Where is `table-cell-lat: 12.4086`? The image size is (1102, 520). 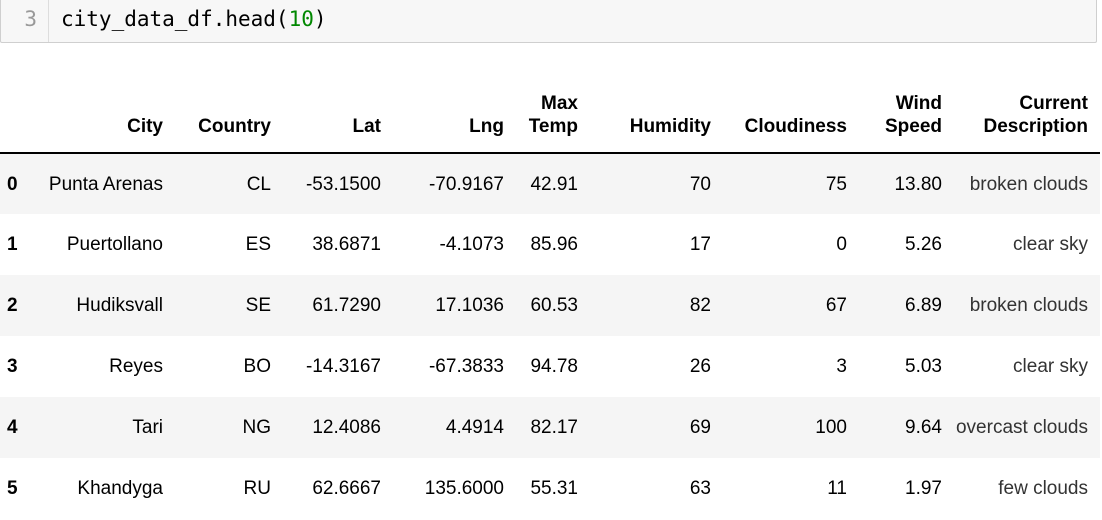
table-cell-lat: 12.4086 is located at coordinates (346, 427).